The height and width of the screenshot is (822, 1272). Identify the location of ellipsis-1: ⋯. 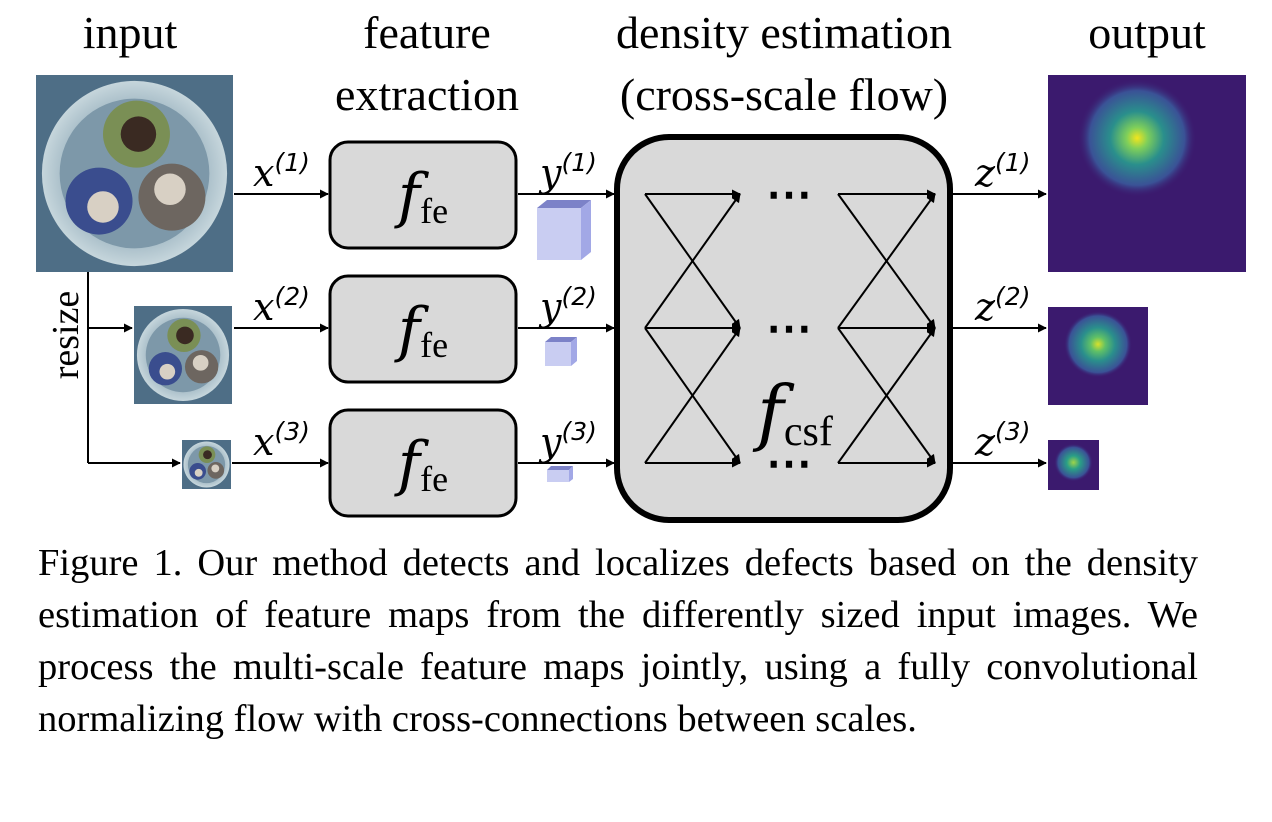
(789, 194).